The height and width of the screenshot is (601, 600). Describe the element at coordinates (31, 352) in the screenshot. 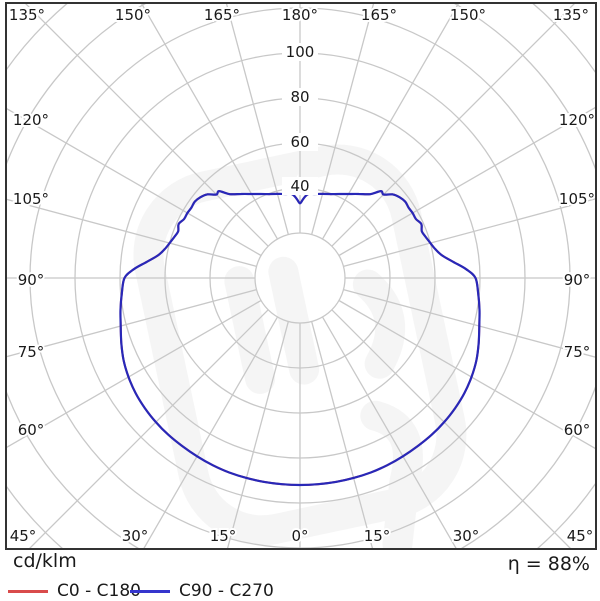

I see `angle-label-left: 75°` at that location.